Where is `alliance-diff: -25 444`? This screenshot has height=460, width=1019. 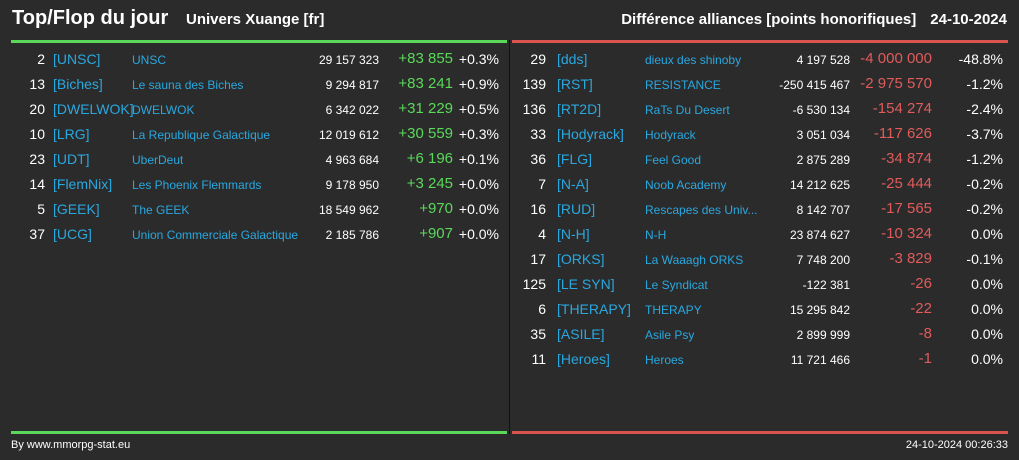 alliance-diff: -25 444 is located at coordinates (906, 183).